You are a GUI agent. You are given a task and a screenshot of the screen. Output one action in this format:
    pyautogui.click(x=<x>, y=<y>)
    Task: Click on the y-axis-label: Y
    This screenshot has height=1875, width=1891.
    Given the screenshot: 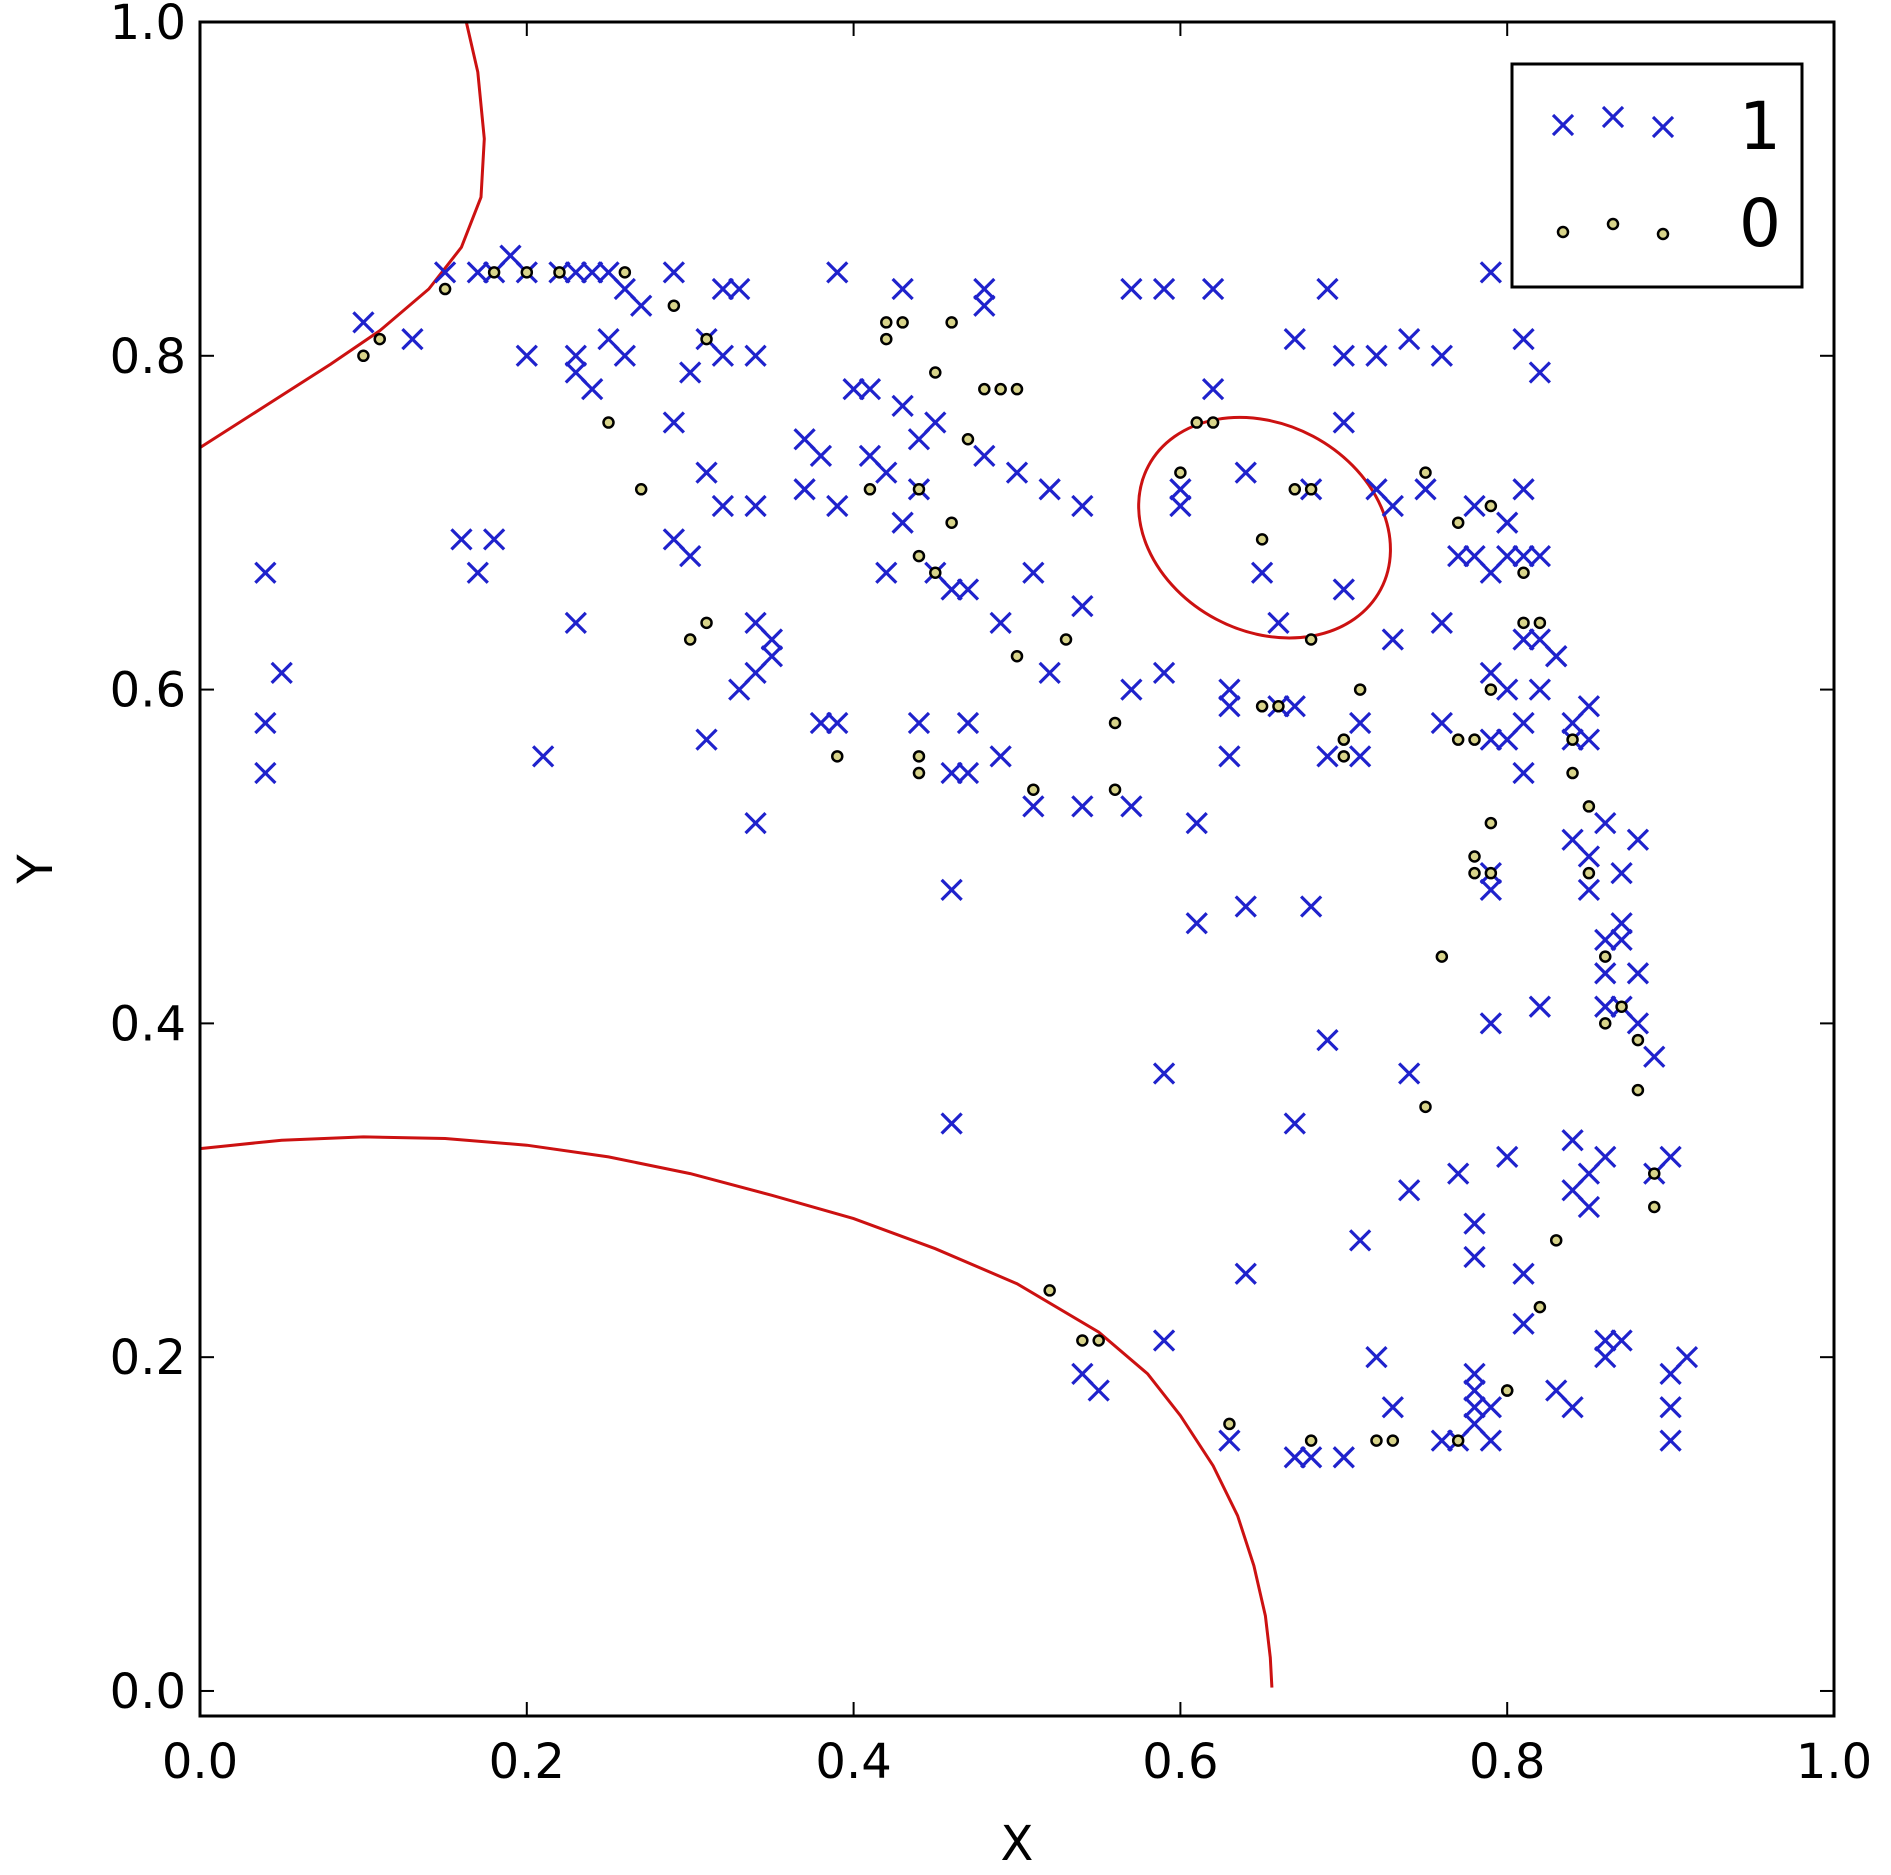 What is the action you would take?
    pyautogui.click(x=36, y=869)
    